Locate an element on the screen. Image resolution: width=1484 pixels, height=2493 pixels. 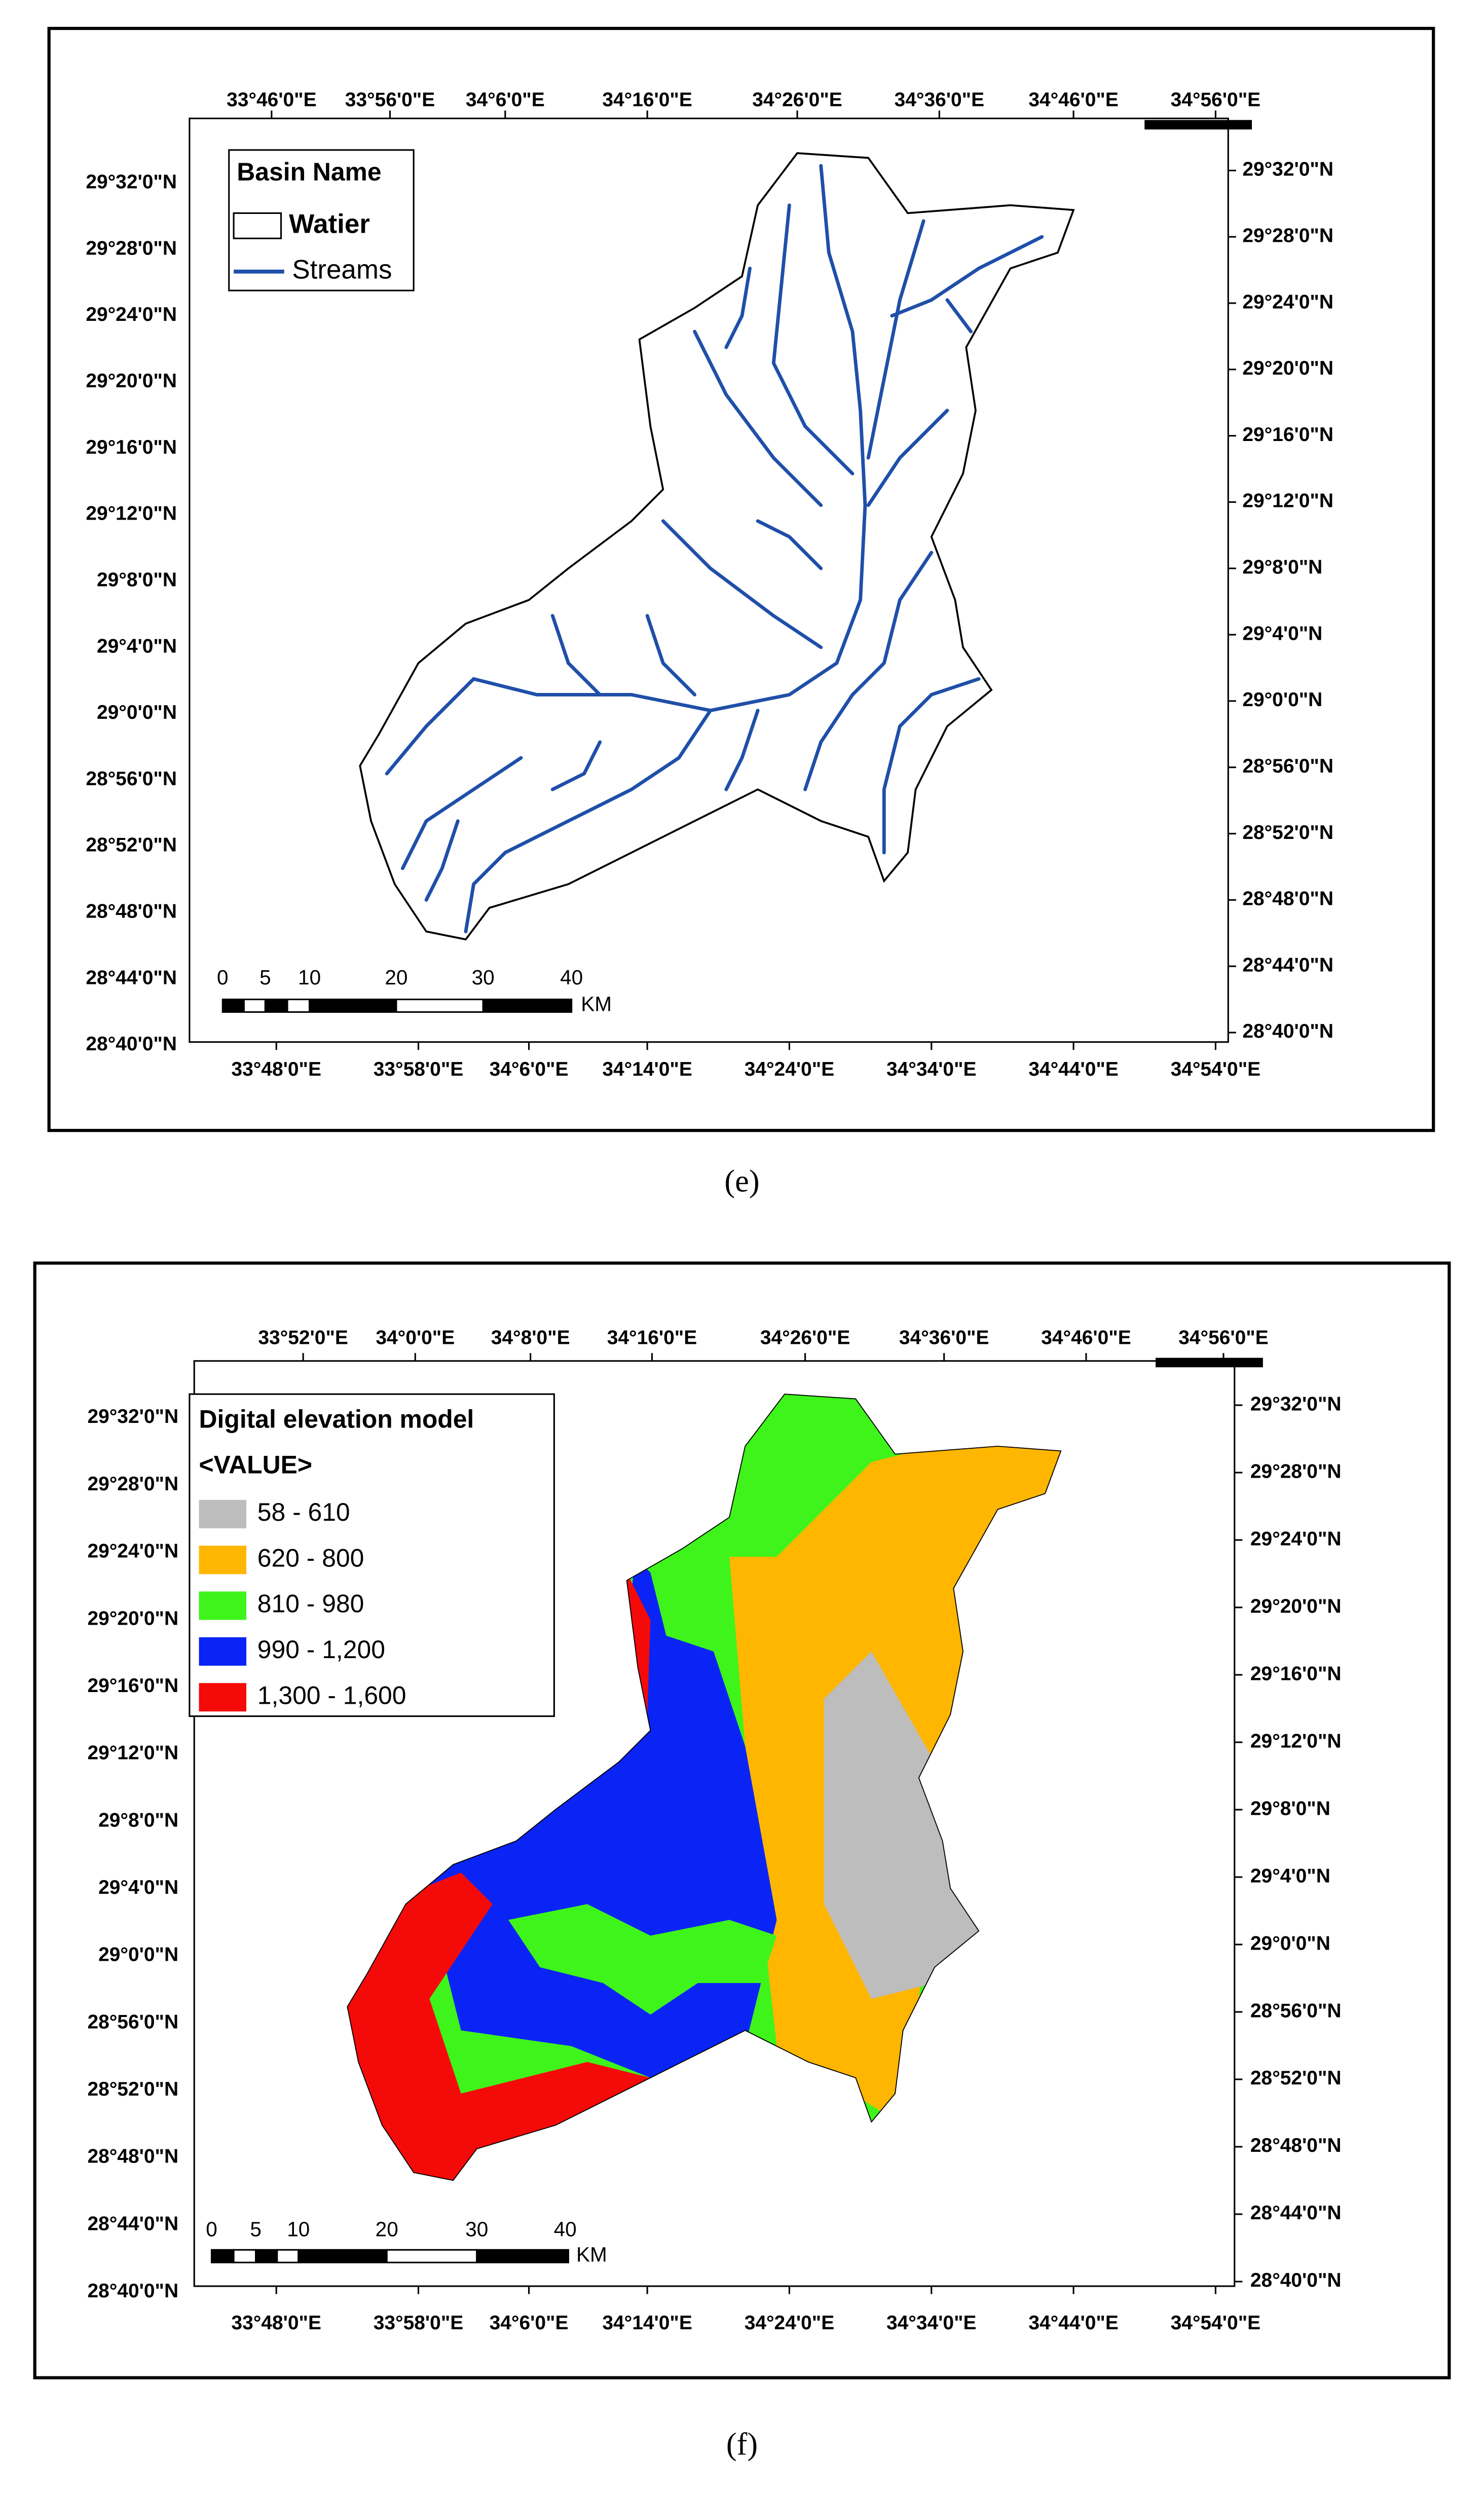
dem-class-area is located at coordinates (642, 1959).